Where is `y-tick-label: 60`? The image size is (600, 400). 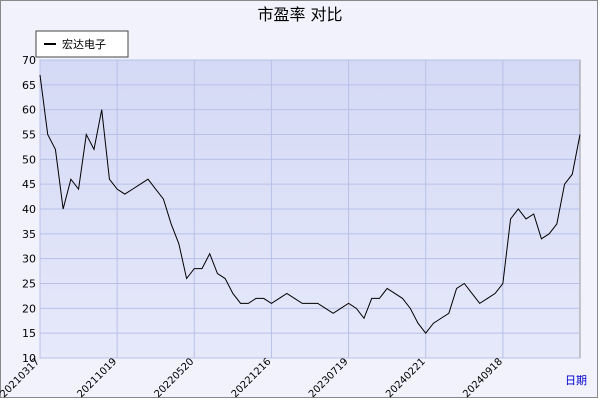 y-tick-label: 60 is located at coordinates (29, 110).